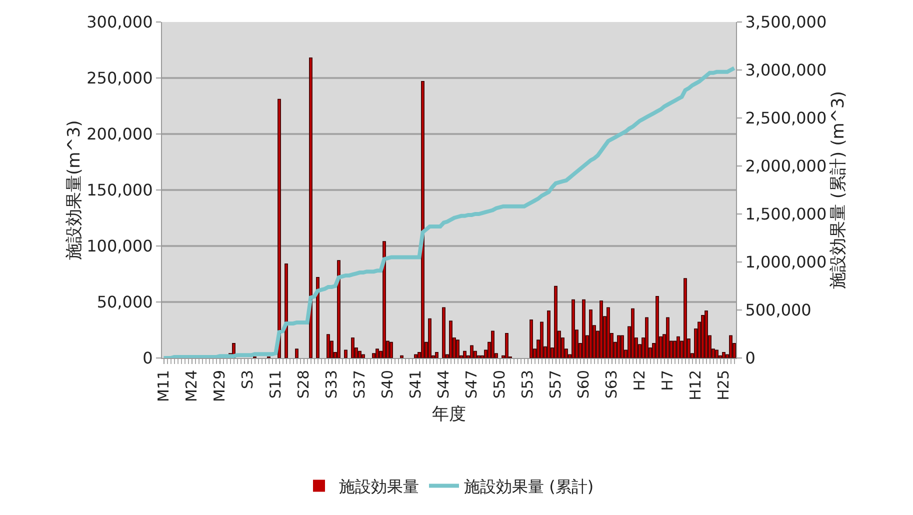 The height and width of the screenshot is (515, 913). What do you see at coordinates (583, 384) in the screenshot?
I see `x-tick-label: S60` at bounding box center [583, 384].